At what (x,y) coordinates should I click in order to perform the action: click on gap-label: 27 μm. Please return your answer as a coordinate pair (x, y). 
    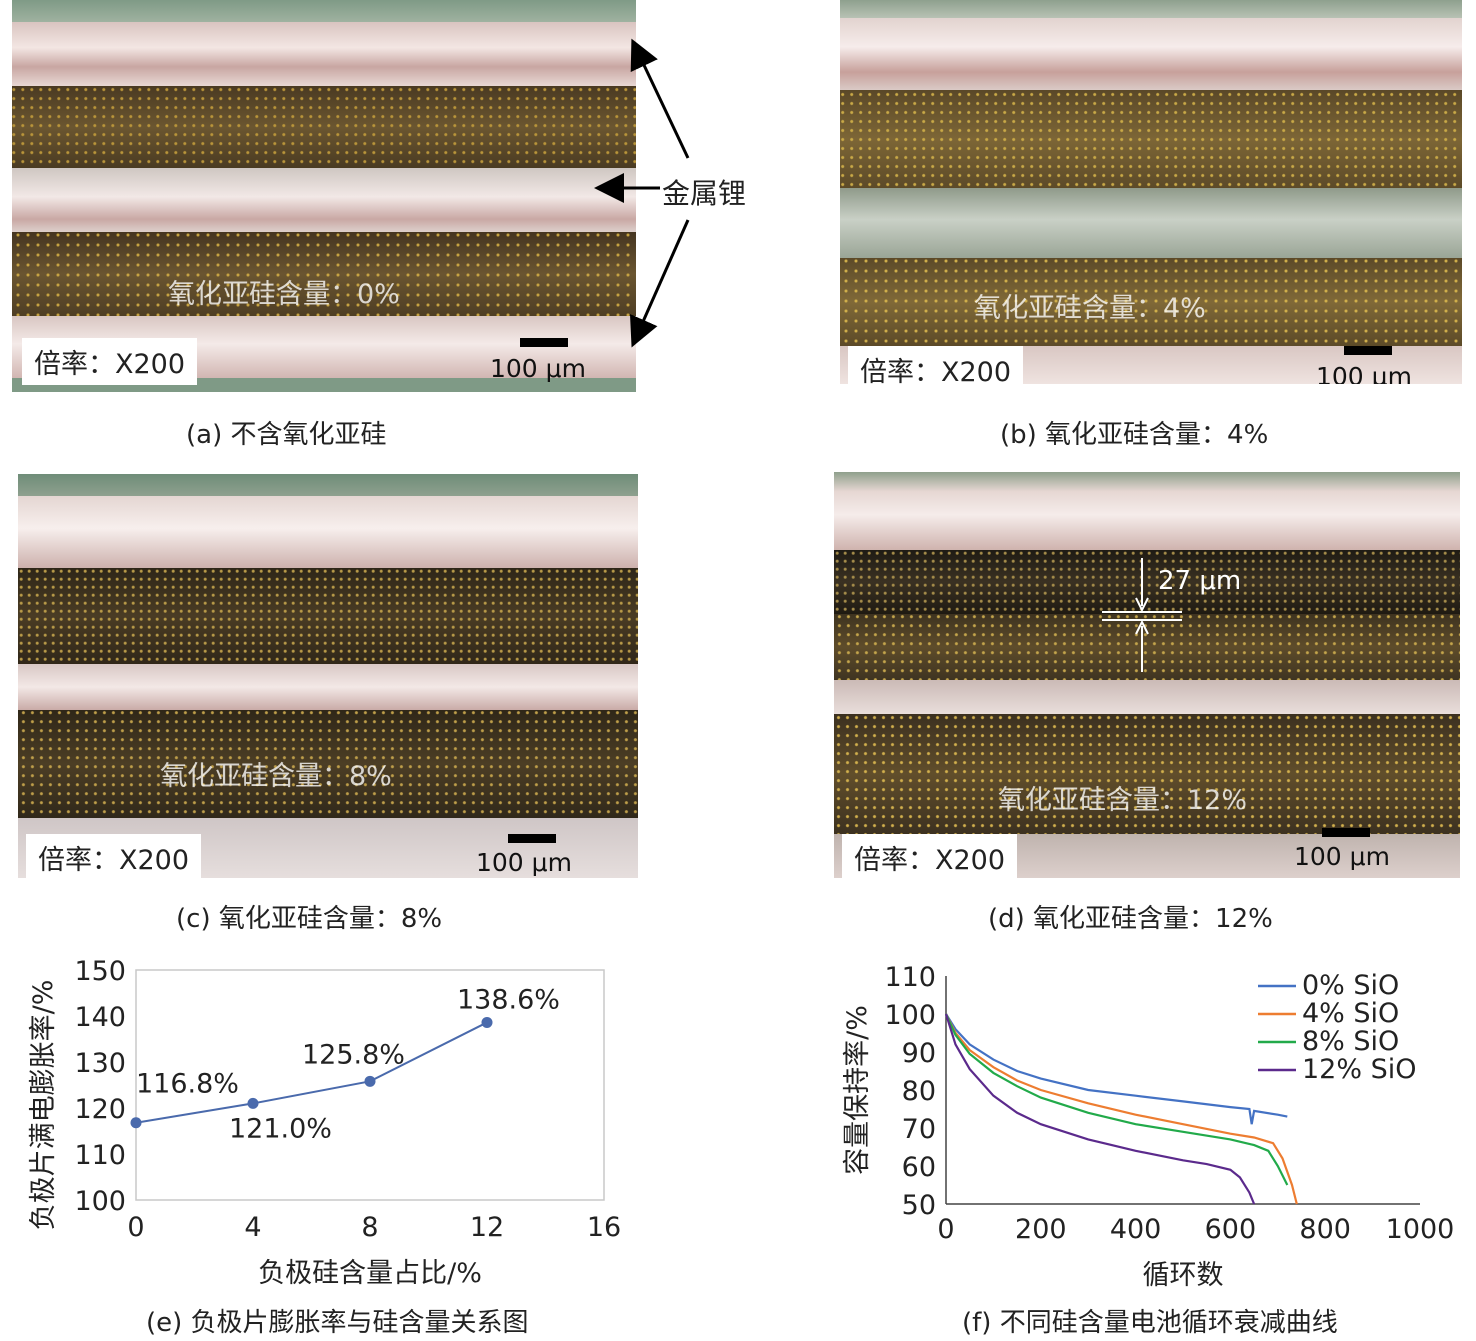
    Looking at the image, I should click on (1200, 581).